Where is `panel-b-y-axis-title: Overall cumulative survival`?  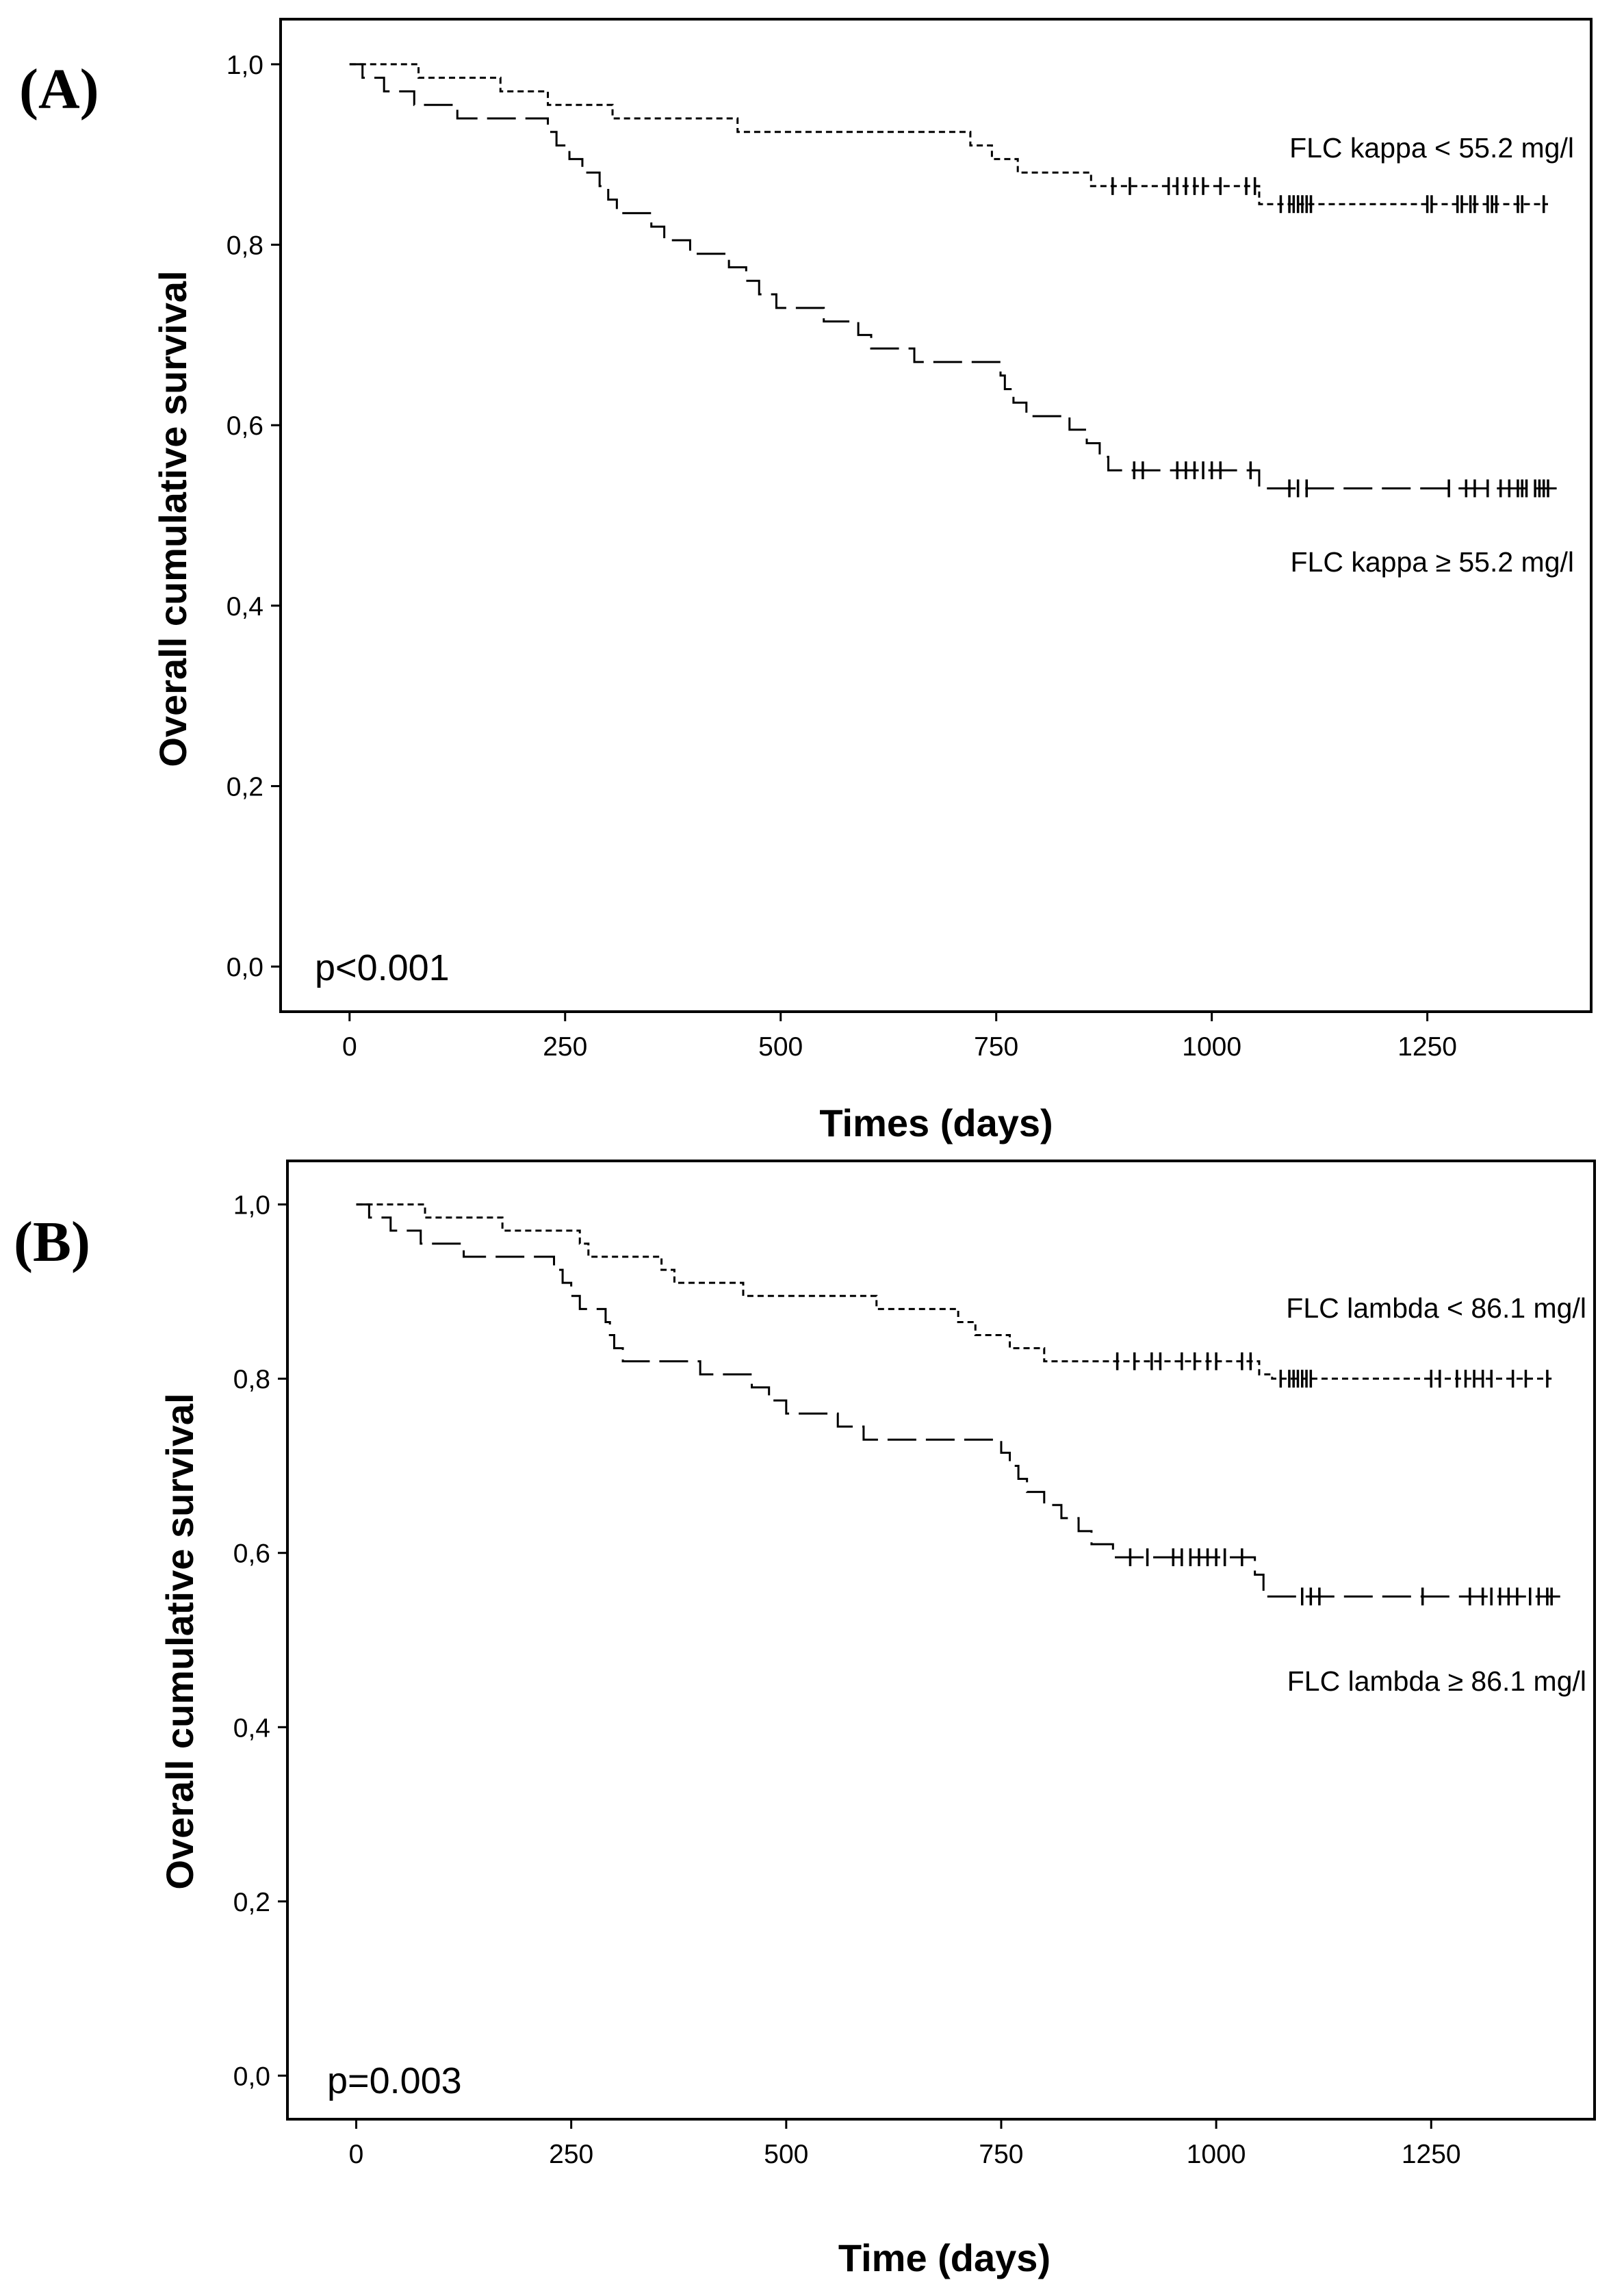 panel-b-y-axis-title: Overall cumulative survival is located at coordinates (179, 1641).